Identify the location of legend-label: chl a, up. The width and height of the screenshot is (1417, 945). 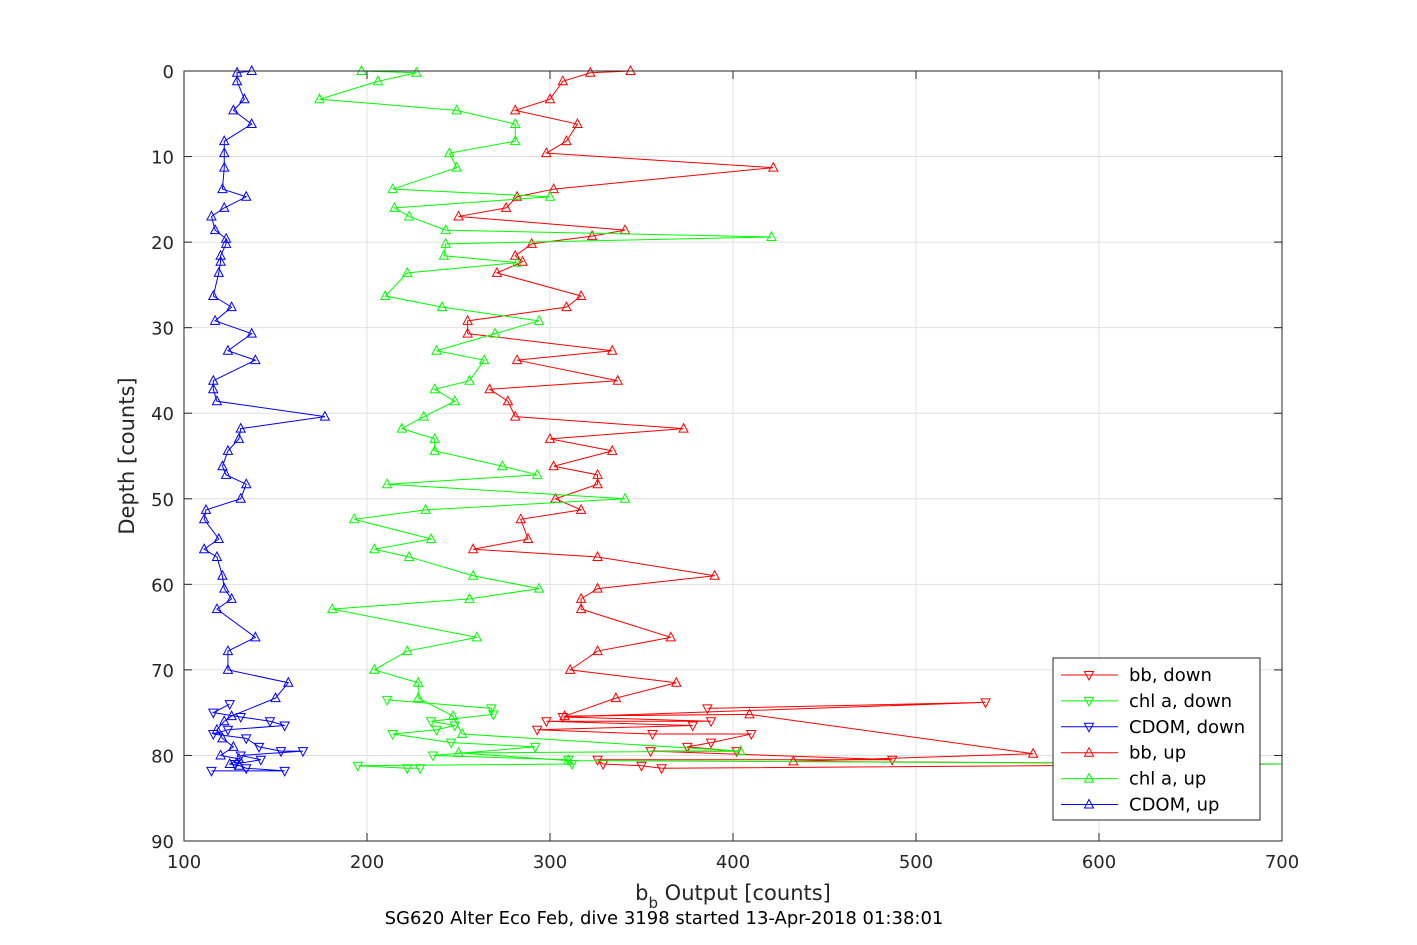
(1167, 779).